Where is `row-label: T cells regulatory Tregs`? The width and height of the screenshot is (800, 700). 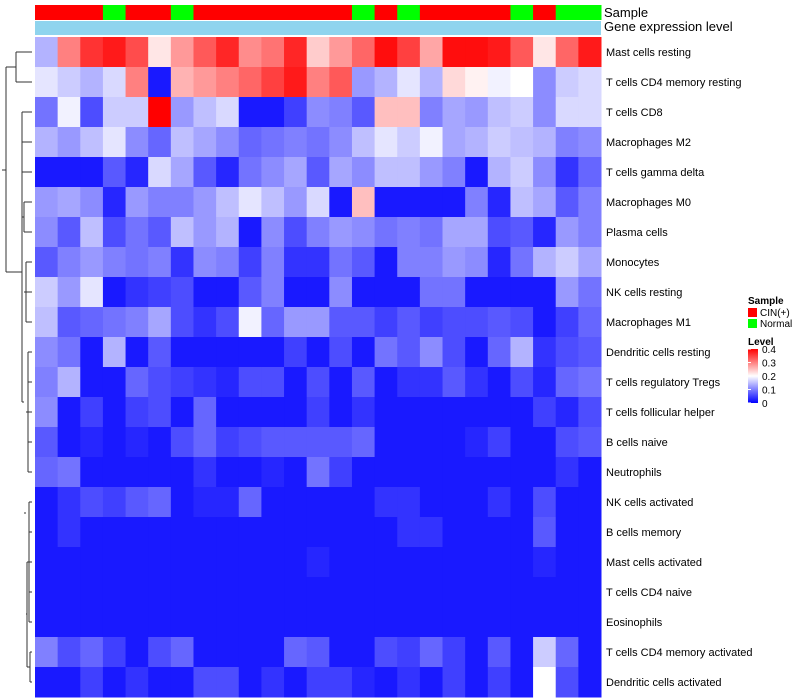
row-label: T cells regulatory Tregs is located at coordinates (663, 383).